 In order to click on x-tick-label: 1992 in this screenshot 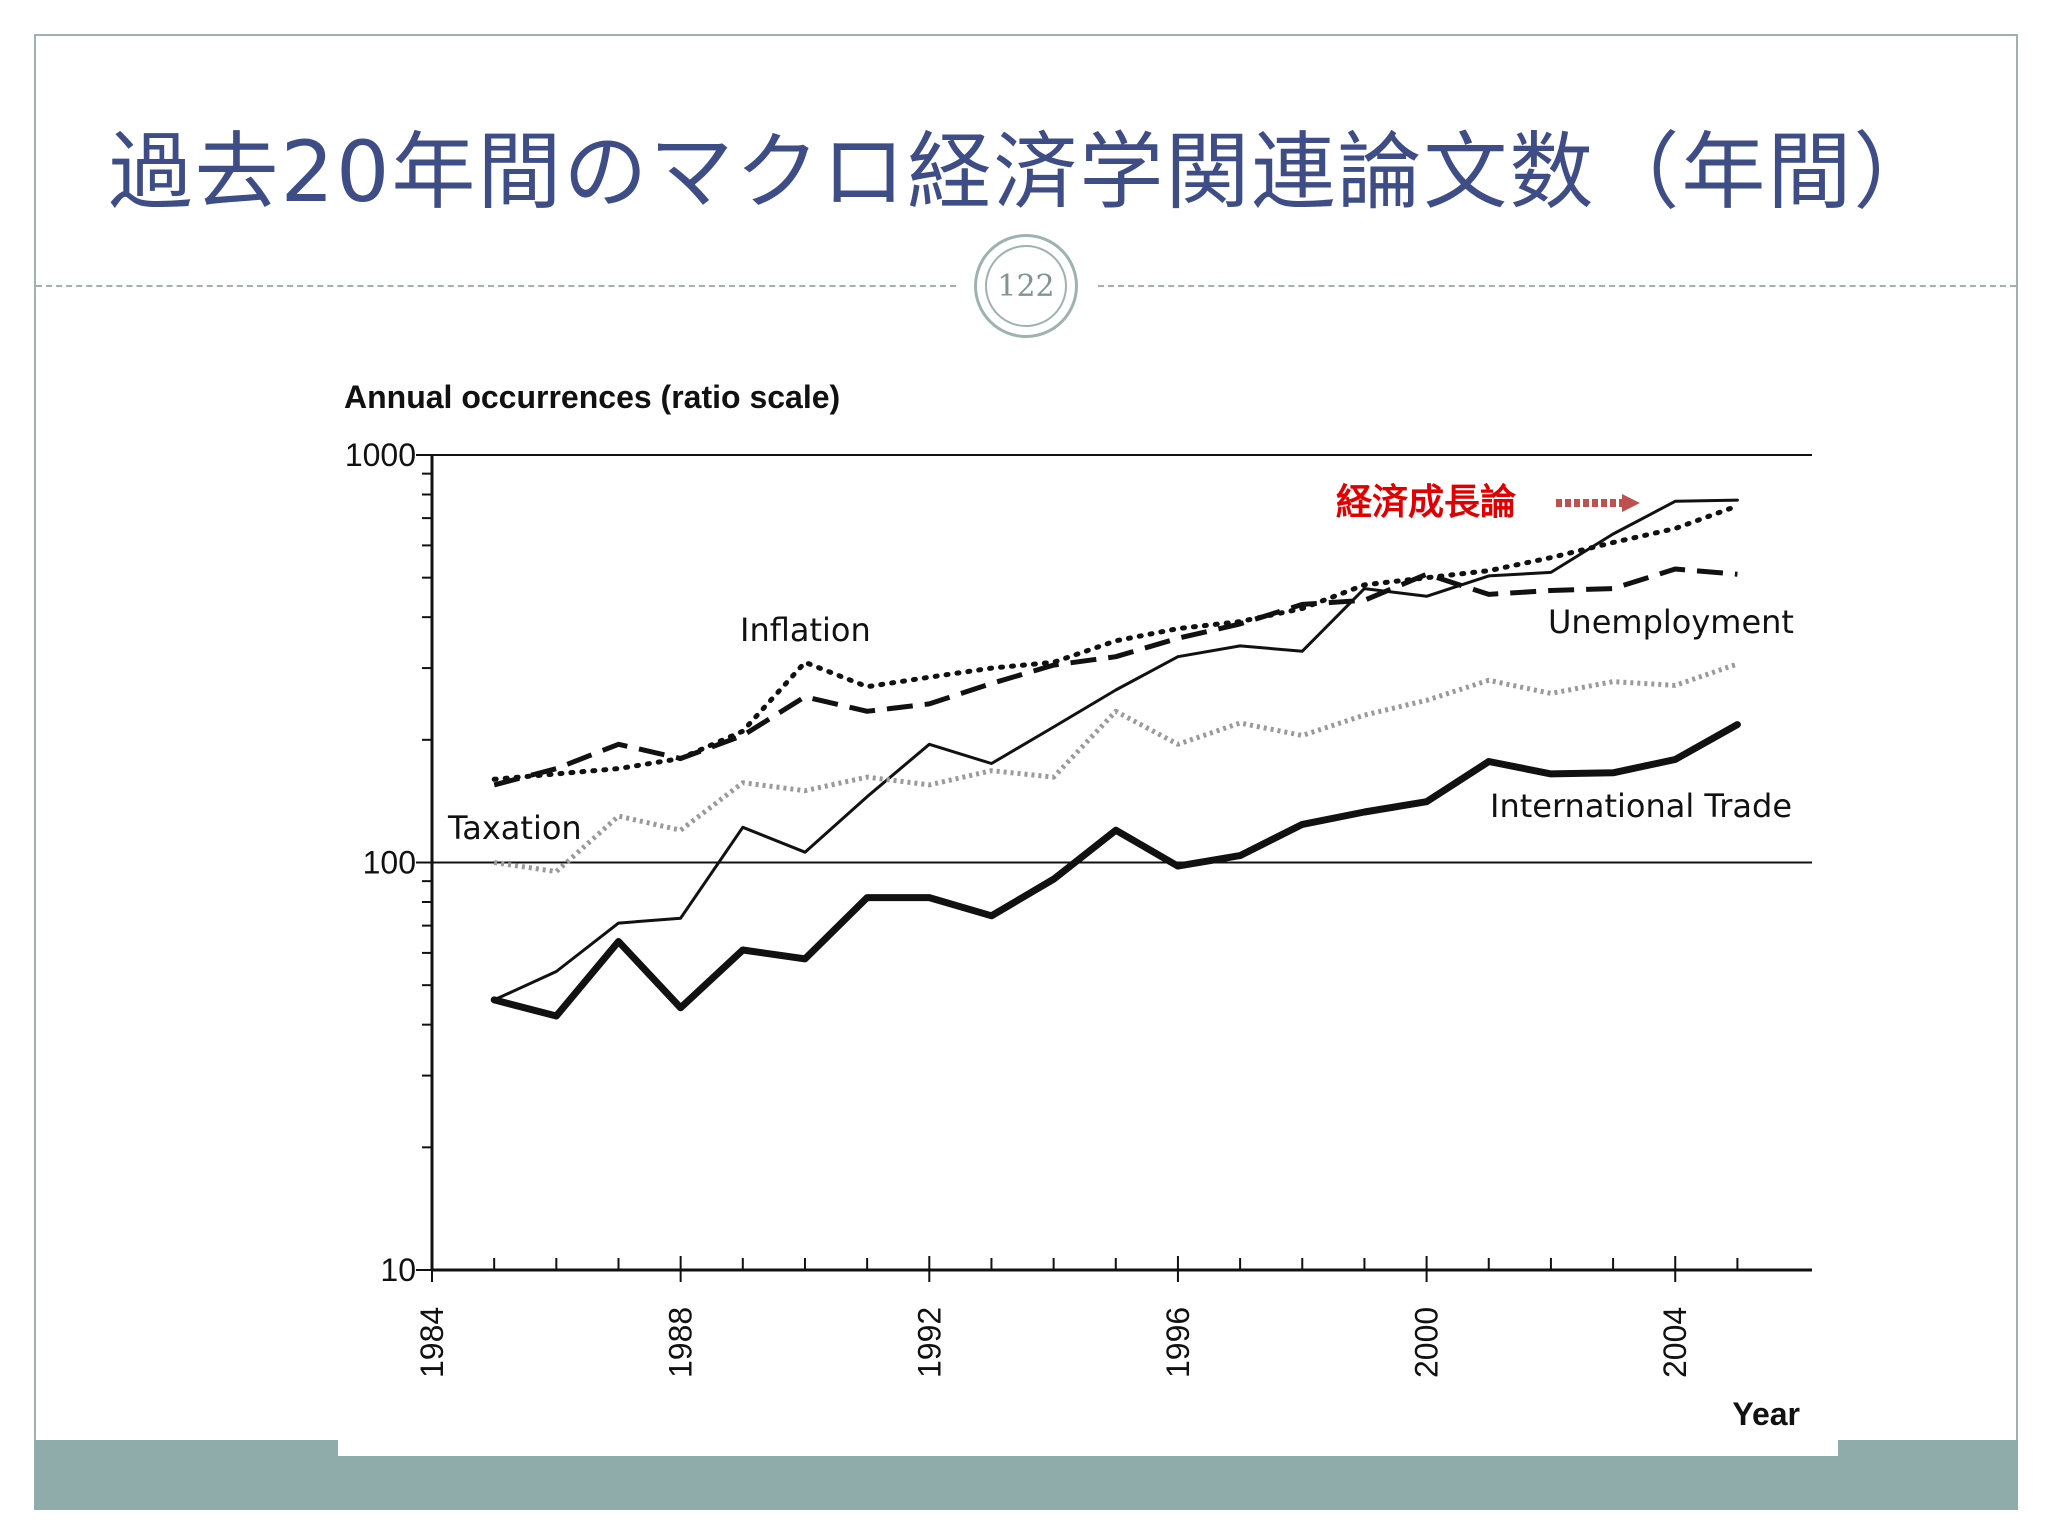, I will do `click(929, 1342)`.